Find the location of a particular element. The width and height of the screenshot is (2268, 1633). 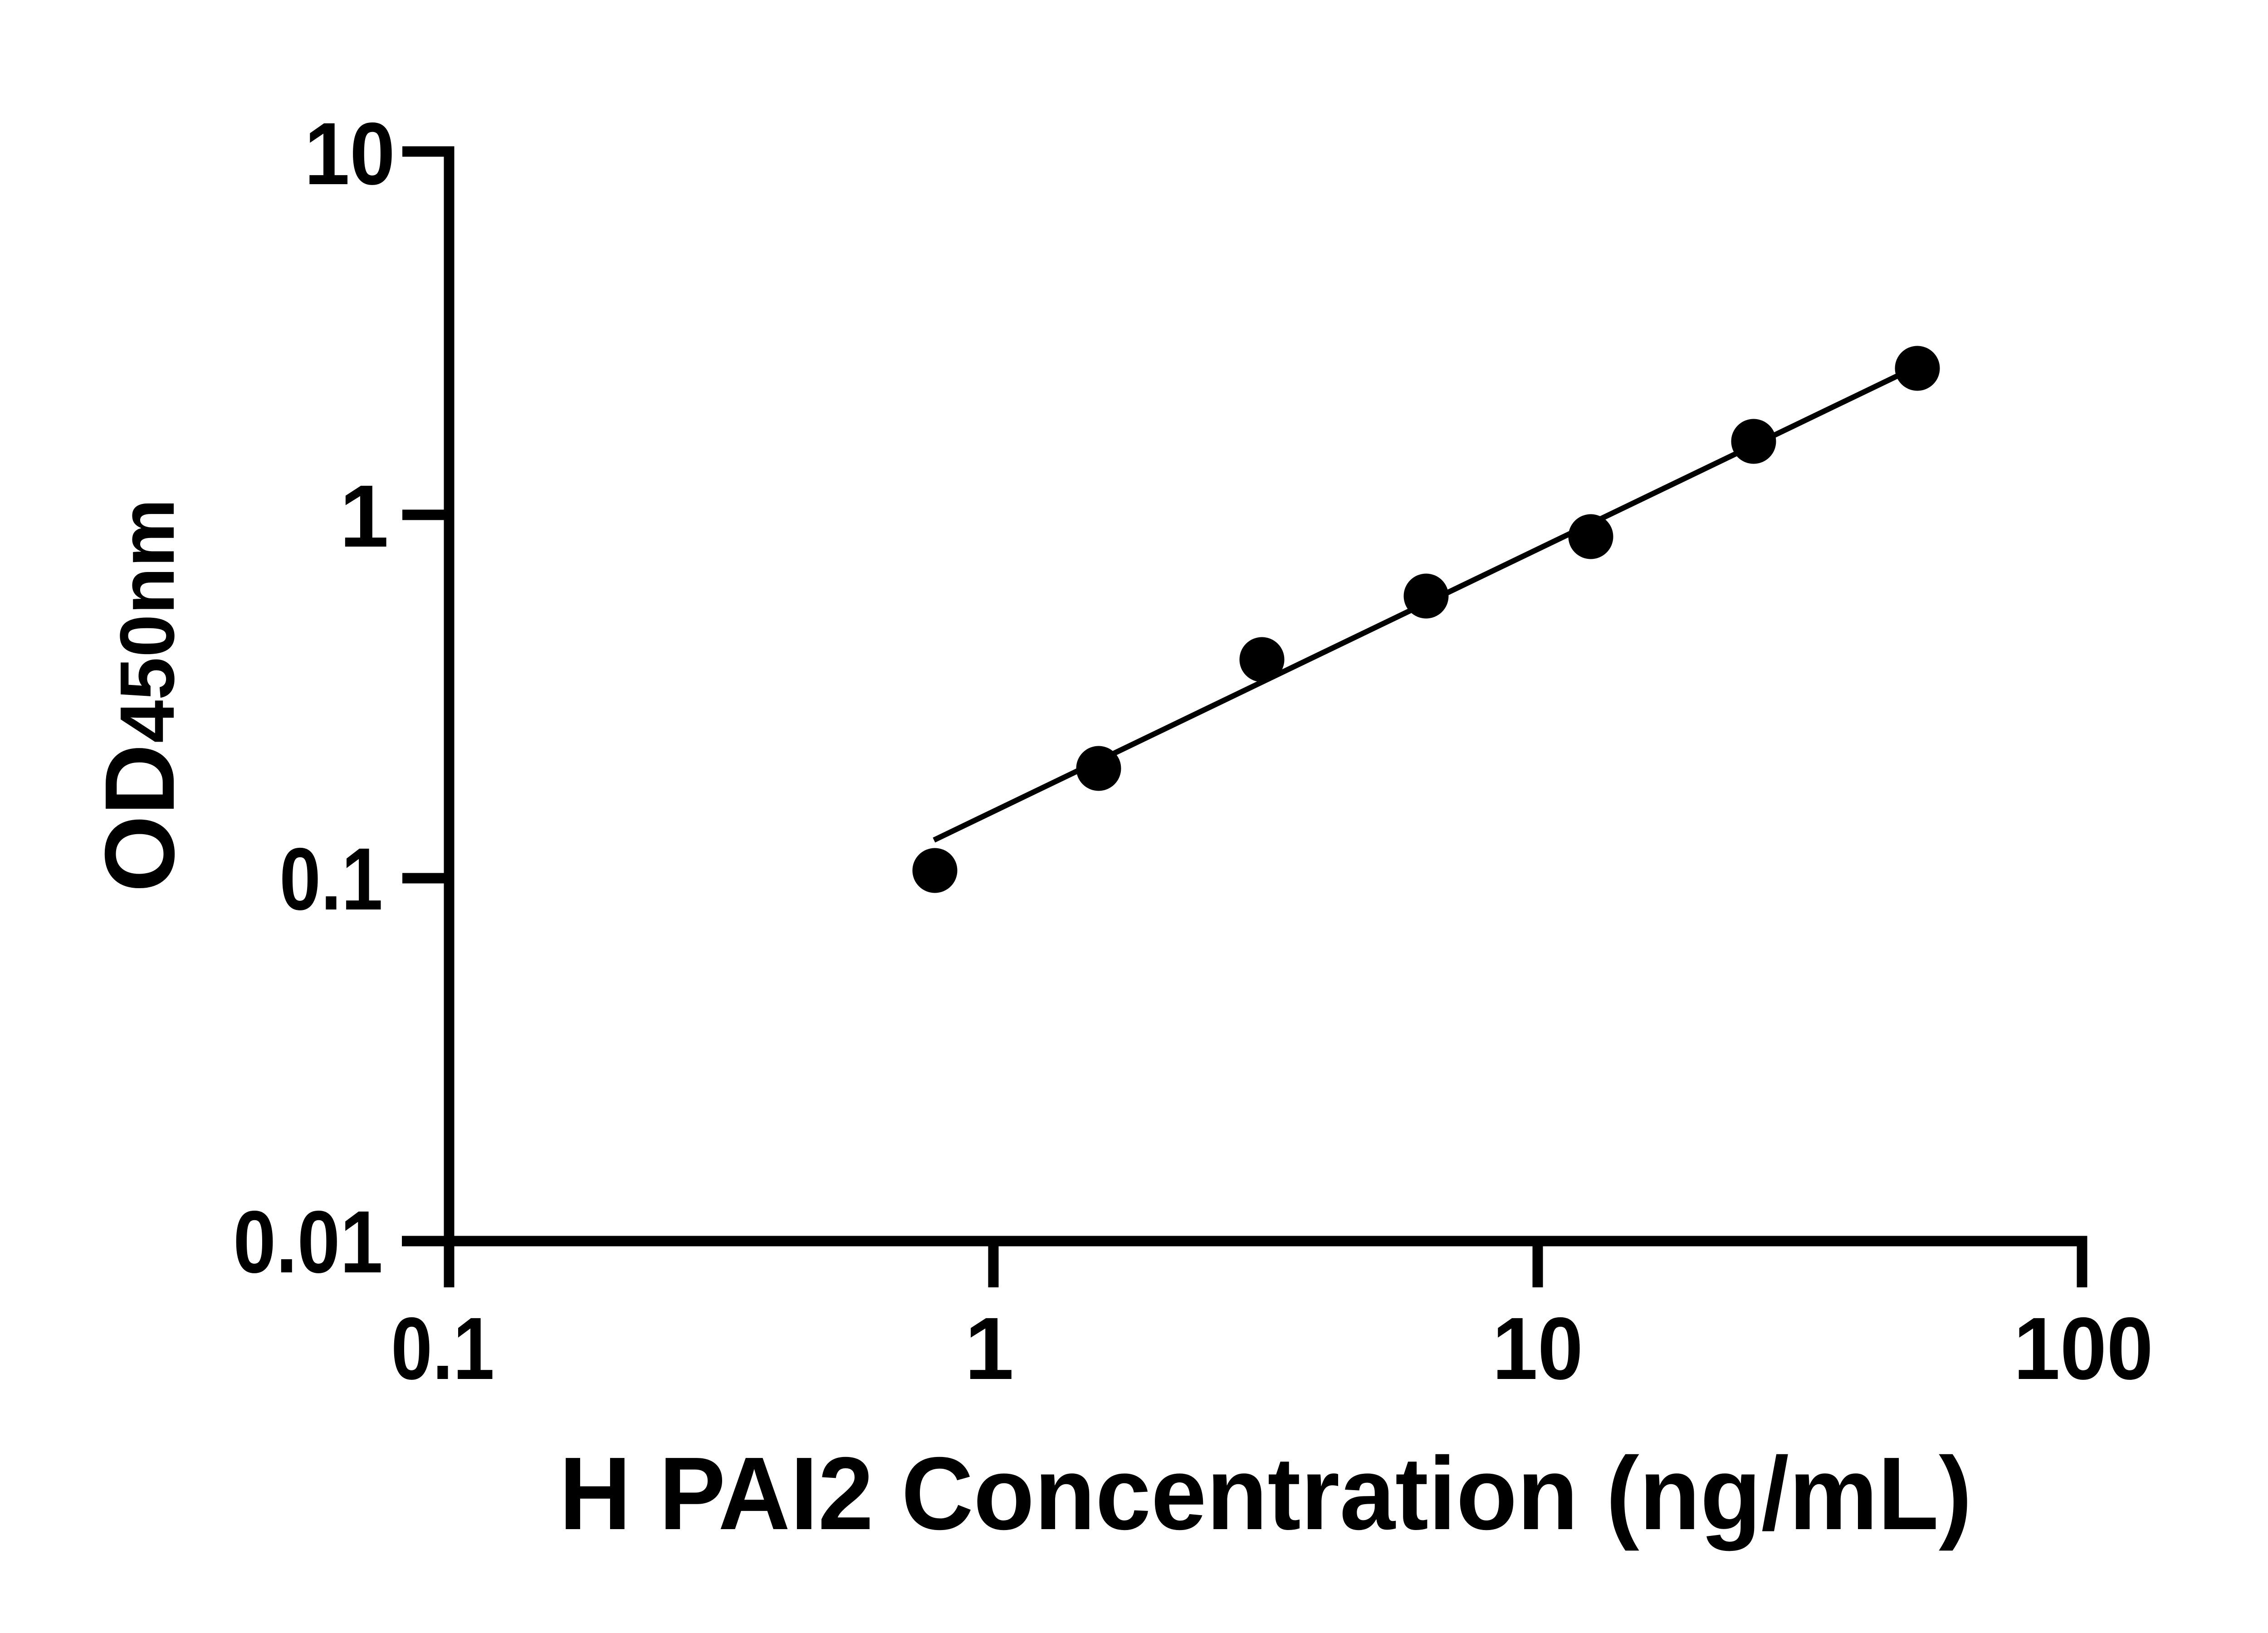

svg-text: 0.01 is located at coordinates (308, 1242).